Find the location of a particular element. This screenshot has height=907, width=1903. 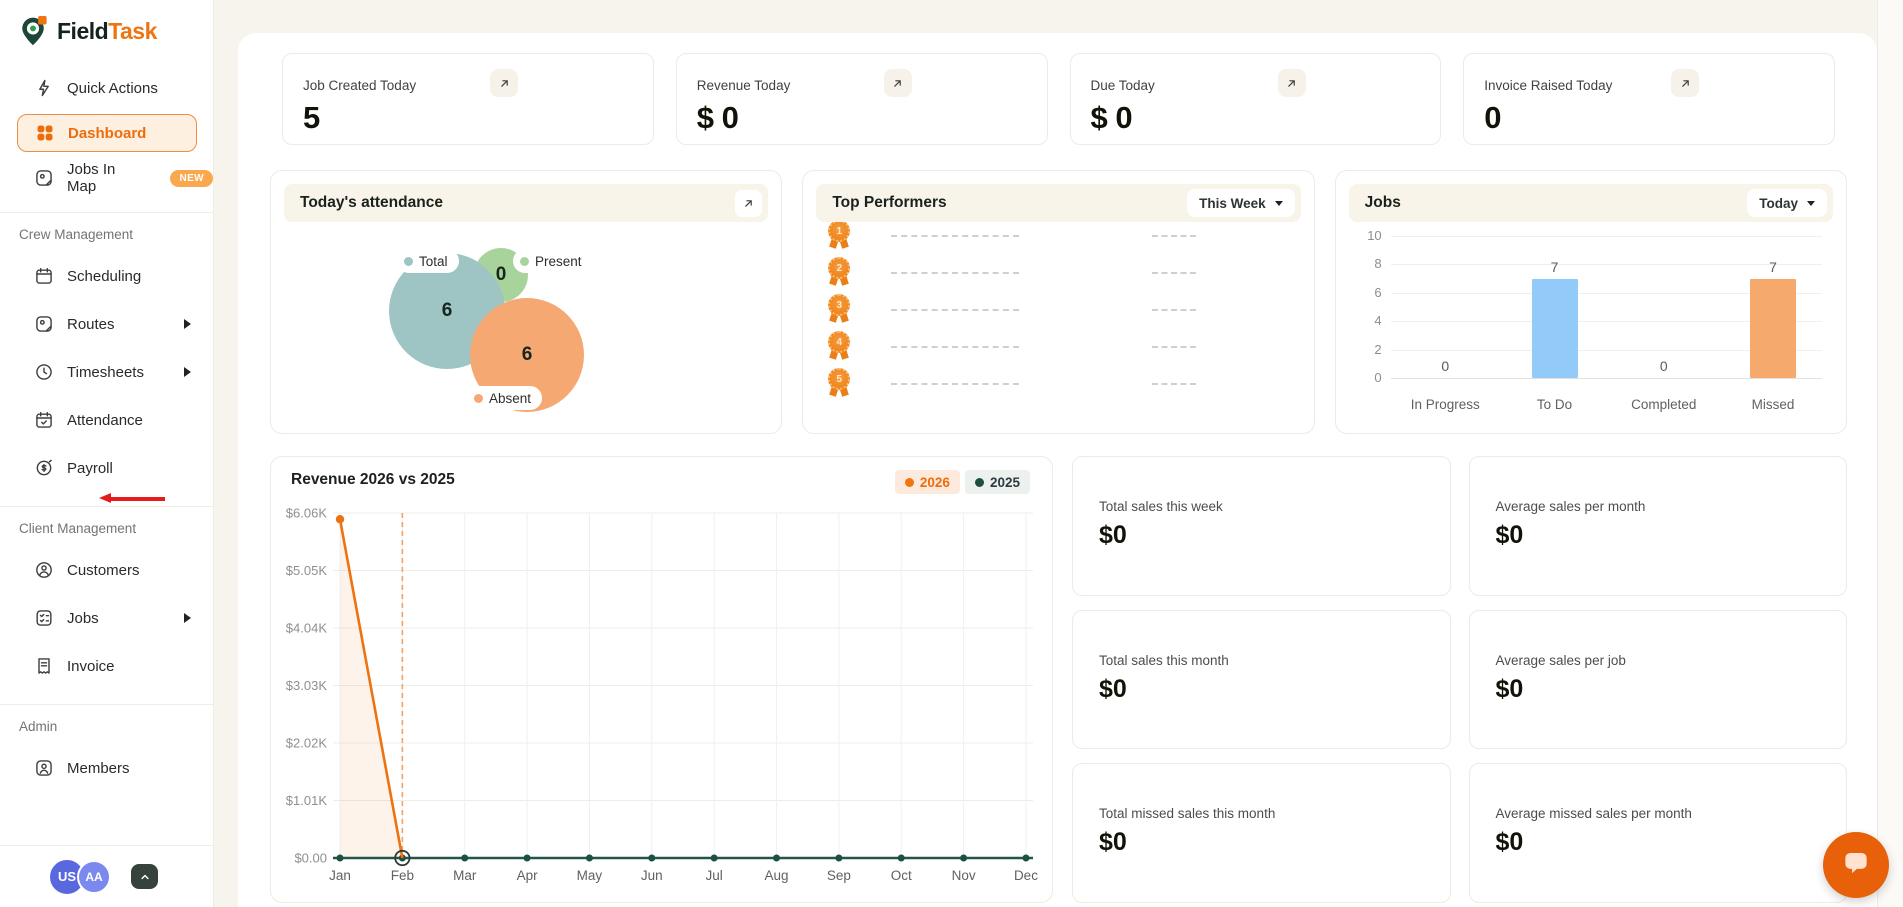

brand-logo: FieldTask is located at coordinates (86, 31).